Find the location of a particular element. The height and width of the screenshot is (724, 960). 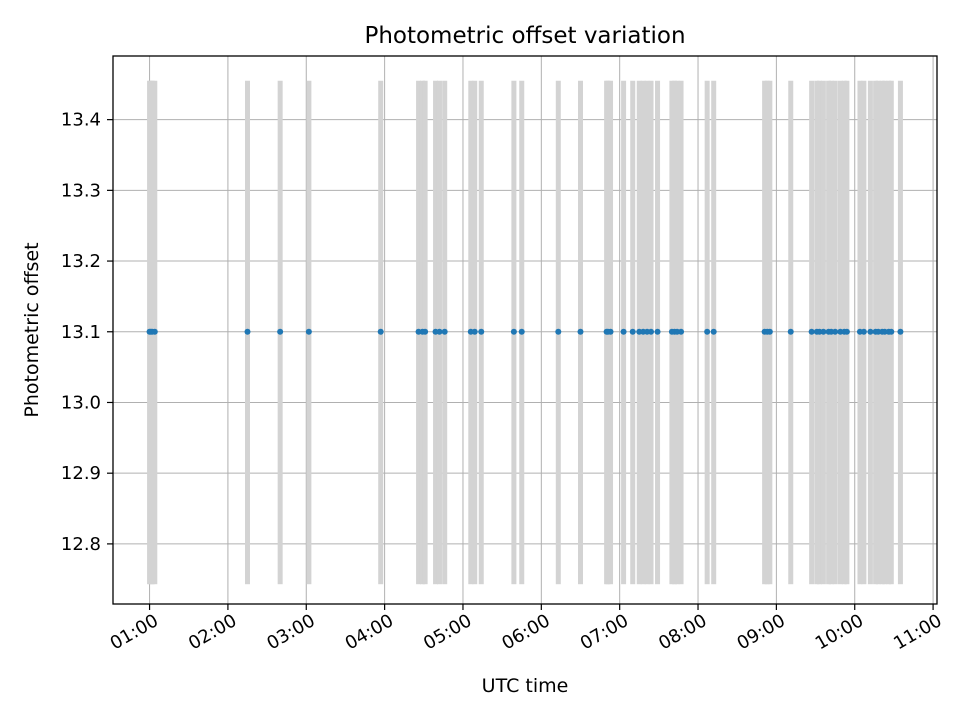

x-axis-label: UTC time is located at coordinates (525, 686).